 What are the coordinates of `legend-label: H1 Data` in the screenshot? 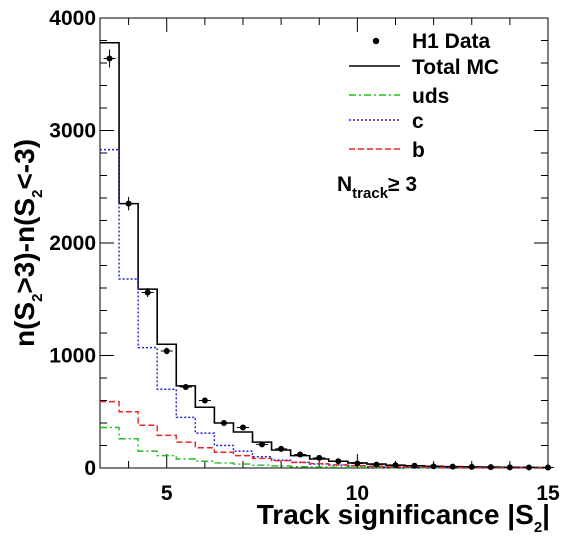 It's located at (451, 41).